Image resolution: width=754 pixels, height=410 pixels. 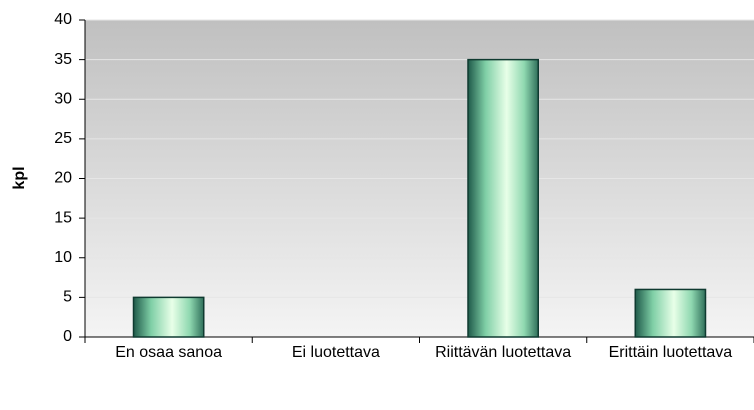 What do you see at coordinates (63, 178) in the screenshot?
I see `y-tick-label: 20` at bounding box center [63, 178].